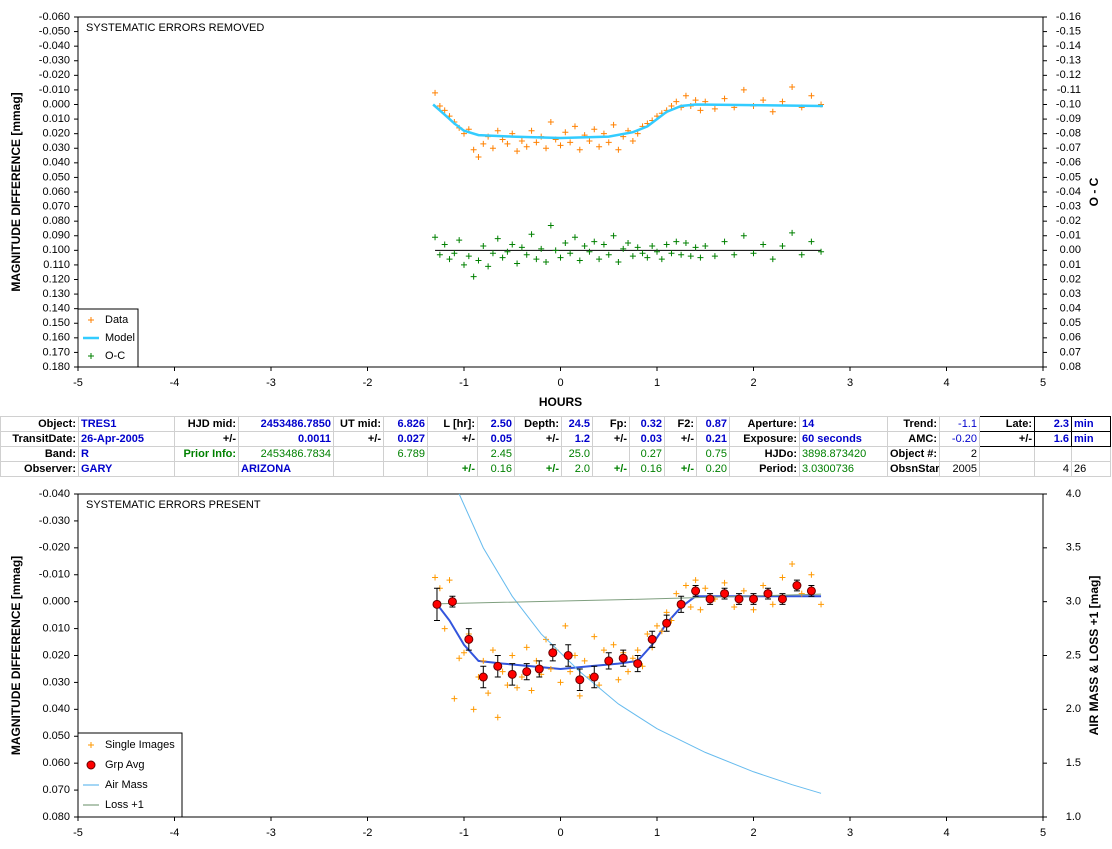 This screenshot has height=849, width=1112. I want to click on y2-tick-label: -0.05, so click(1068, 177).